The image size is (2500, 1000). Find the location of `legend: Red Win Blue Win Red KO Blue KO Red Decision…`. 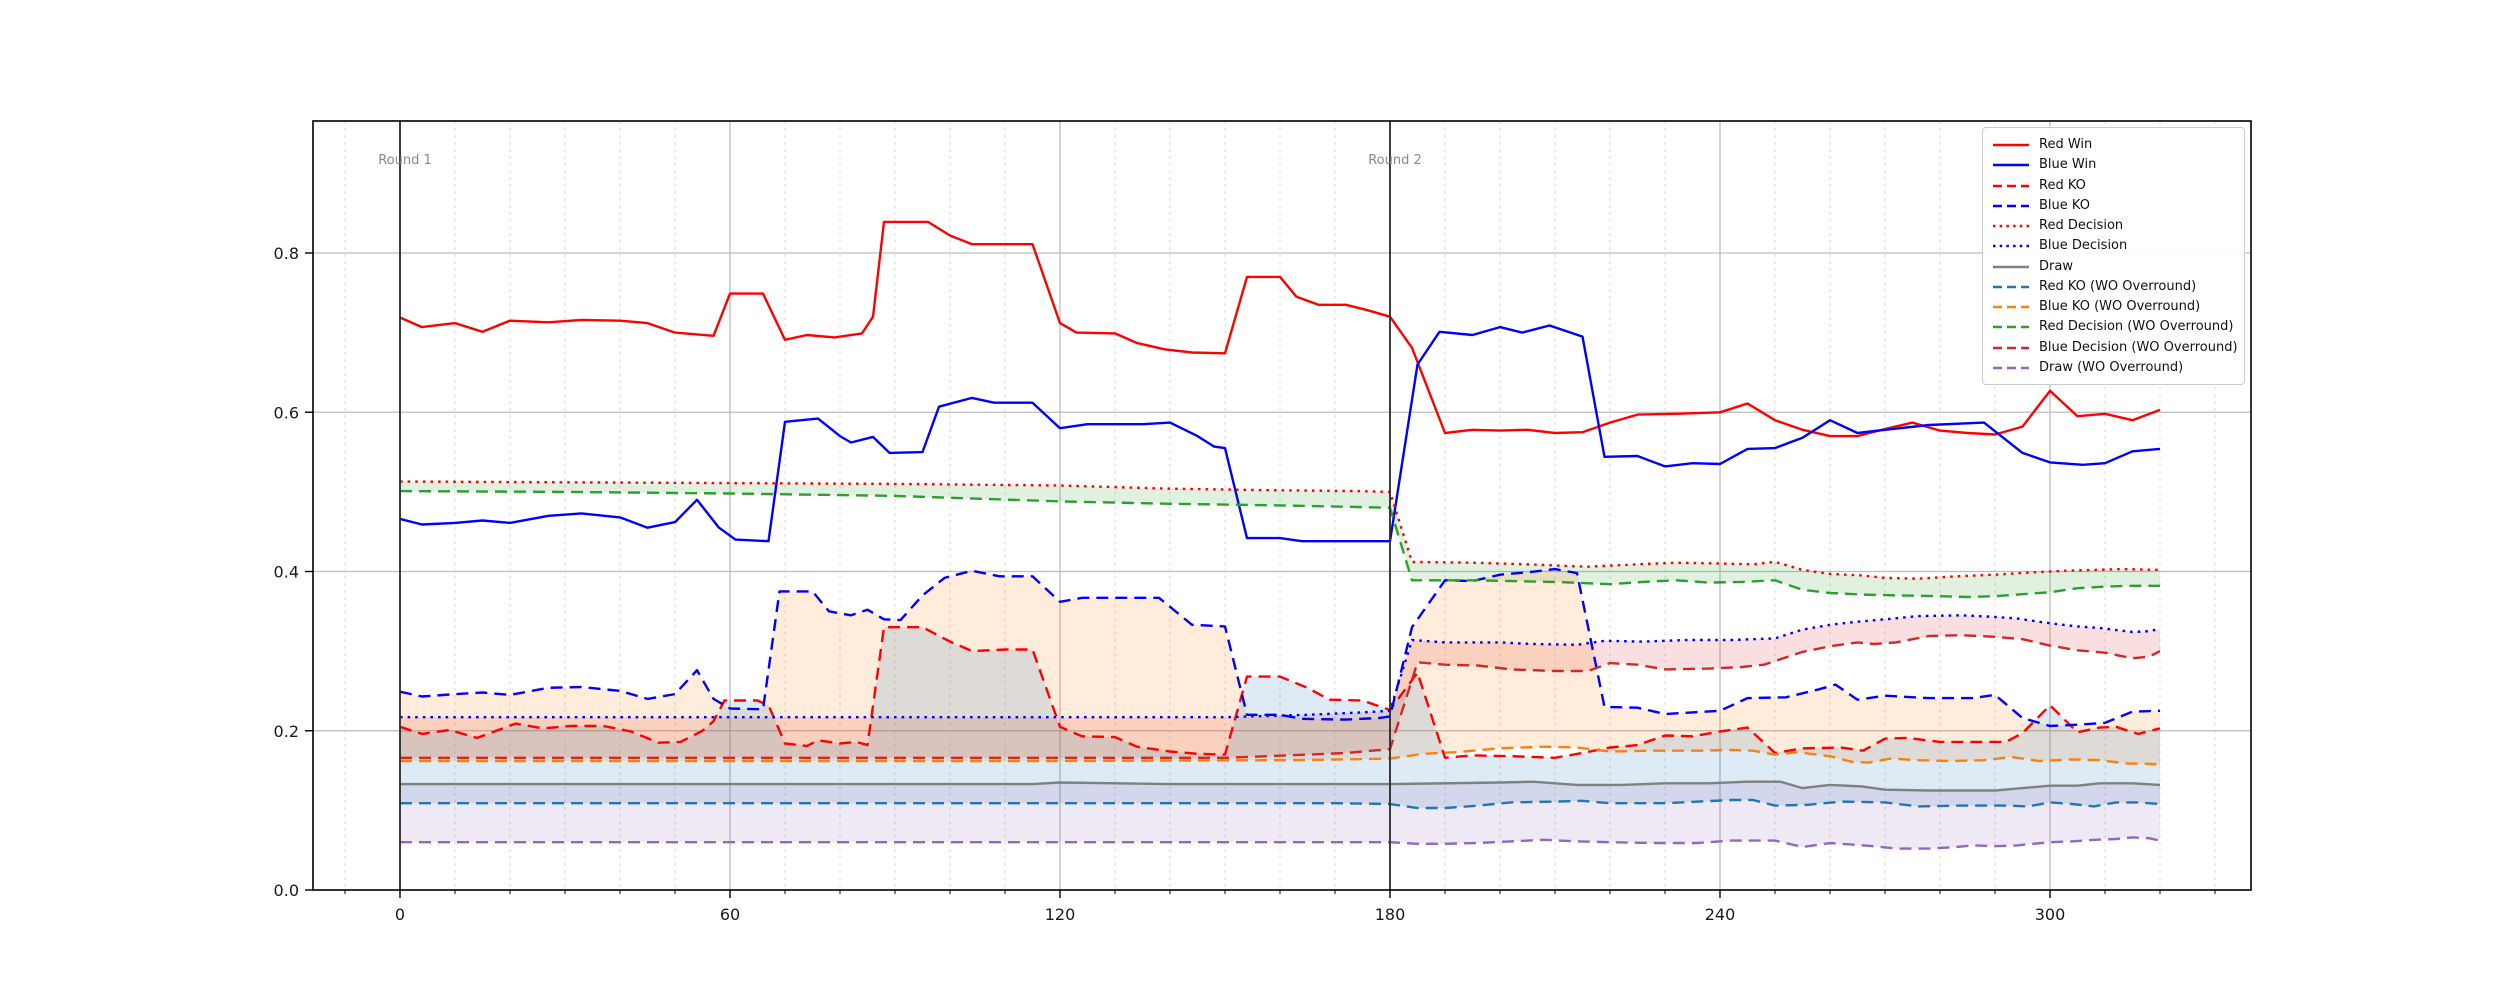

legend: Red Win Blue Win Red KO Blue KO Red Decision… is located at coordinates (2113, 256).